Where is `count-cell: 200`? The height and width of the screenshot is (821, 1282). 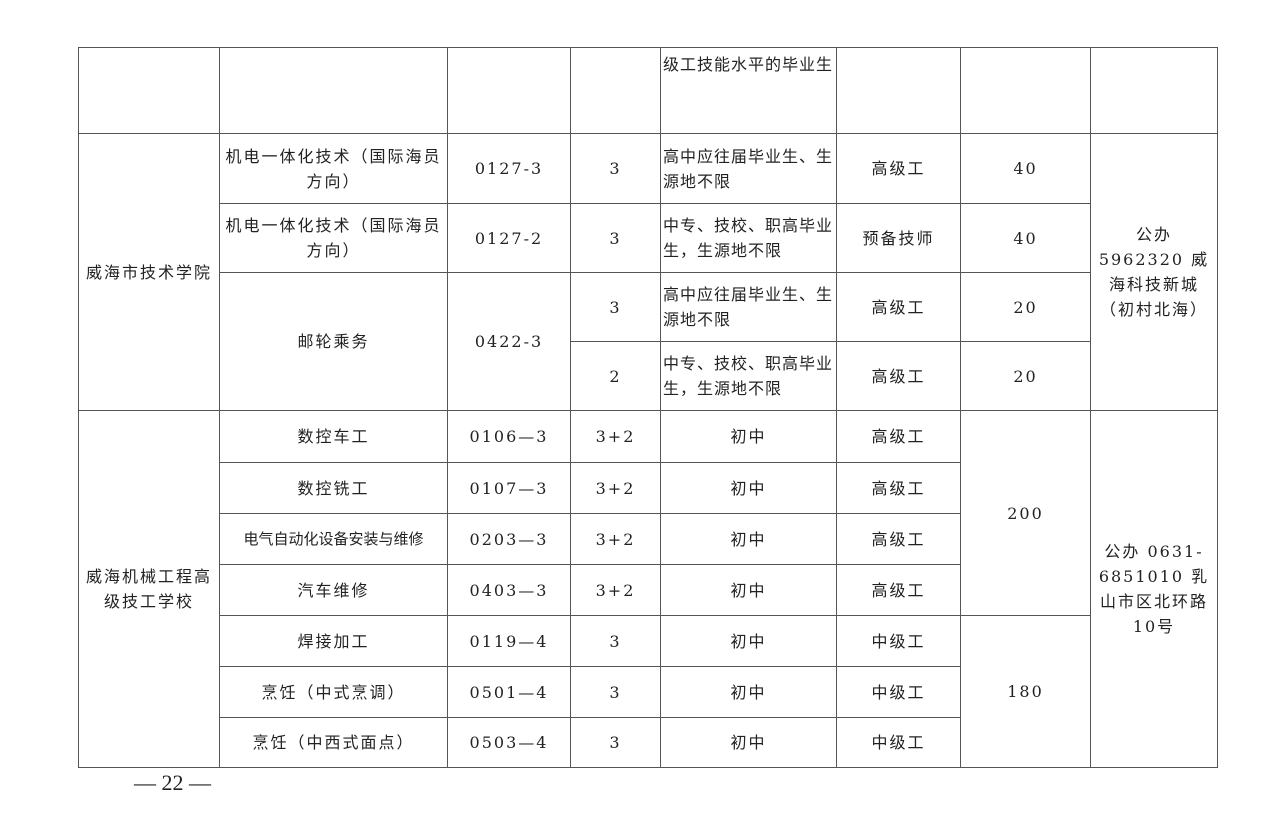 count-cell: 200 is located at coordinates (1025, 513).